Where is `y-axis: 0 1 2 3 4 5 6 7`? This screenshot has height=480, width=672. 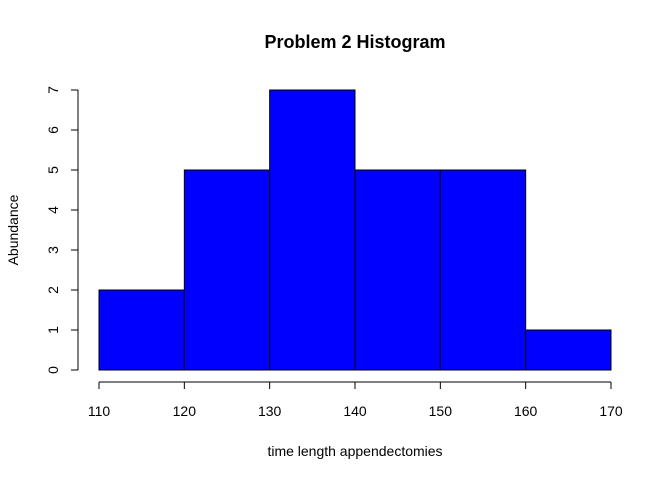
y-axis: 0 1 2 3 4 5 6 7 is located at coordinates (62, 230).